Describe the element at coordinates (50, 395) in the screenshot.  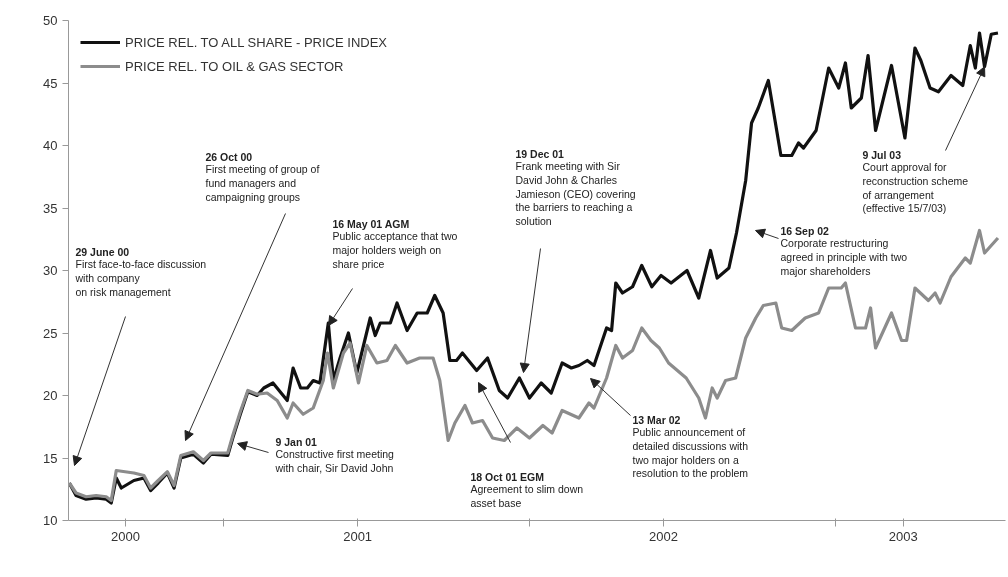
I see `y-tick-label: 20` at that location.